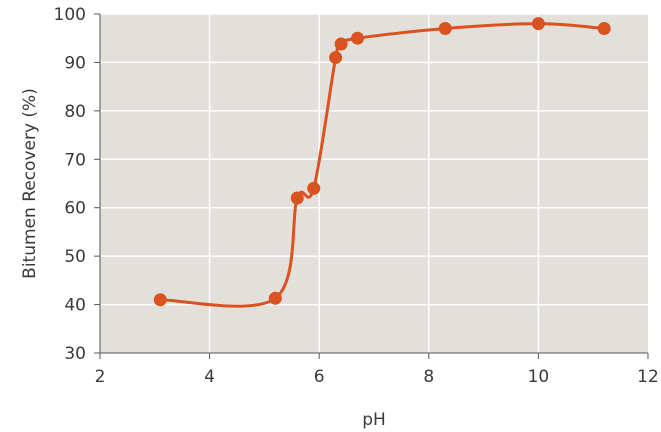 This screenshot has width=661, height=432. Describe the element at coordinates (75, 257) in the screenshot. I see `y-tick-label: 50` at that location.